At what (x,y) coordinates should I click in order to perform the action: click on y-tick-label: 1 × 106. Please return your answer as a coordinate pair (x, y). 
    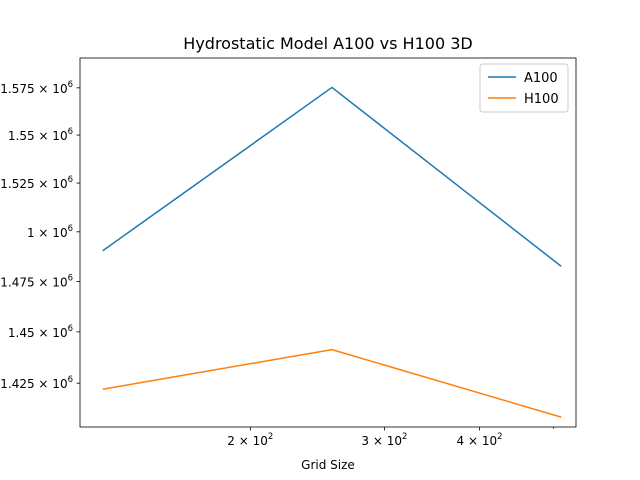
    Looking at the image, I should click on (50, 232).